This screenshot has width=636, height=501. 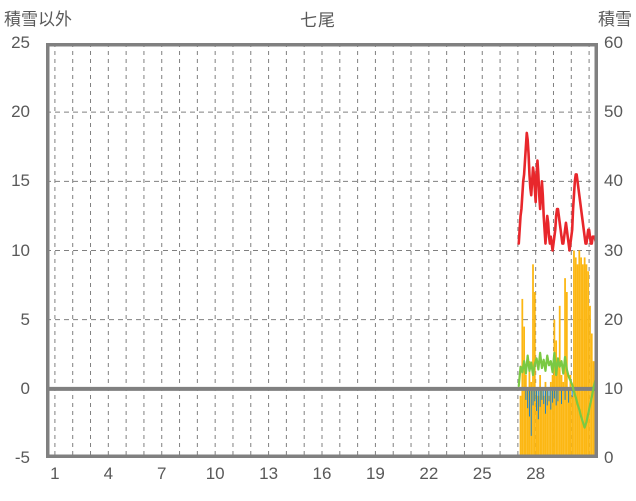 What do you see at coordinates (482, 473) in the screenshot?
I see `x-axis-tick-label: 25` at bounding box center [482, 473].